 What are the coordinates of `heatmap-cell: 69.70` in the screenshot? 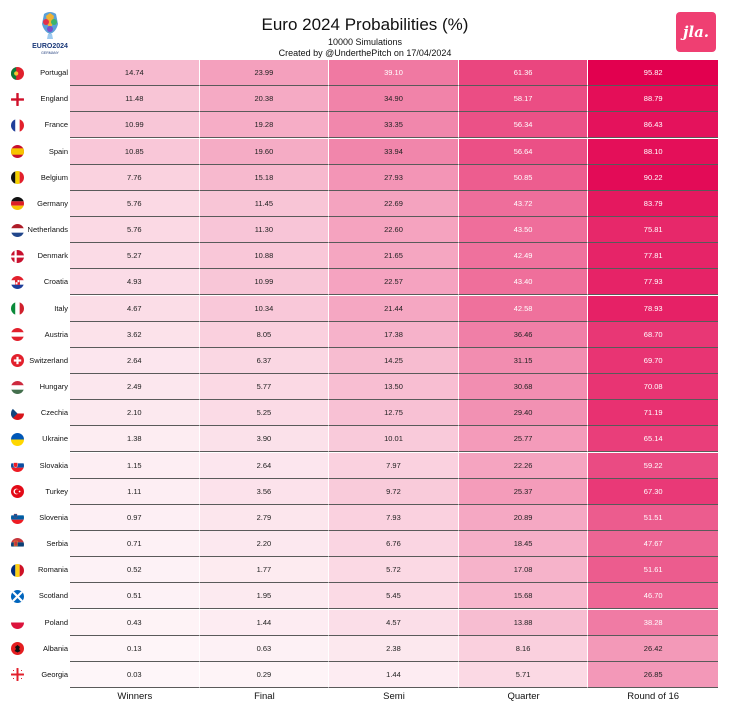 It's located at (653, 360).